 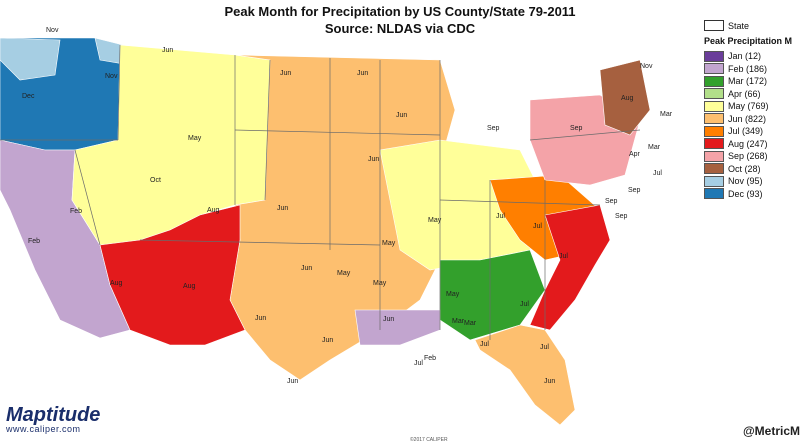 What do you see at coordinates (570, 267) in the screenshot?
I see `region-atlantic-aug` at bounding box center [570, 267].